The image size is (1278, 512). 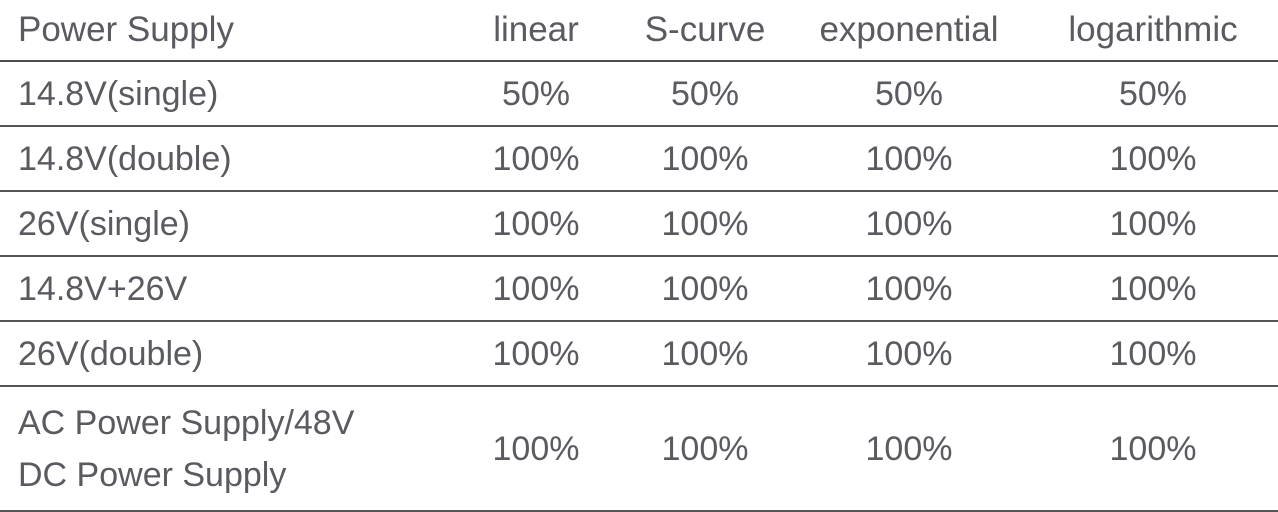 I want to click on table-row: 26V(single) 100% 100% 100% 100%, so click(x=639, y=223).